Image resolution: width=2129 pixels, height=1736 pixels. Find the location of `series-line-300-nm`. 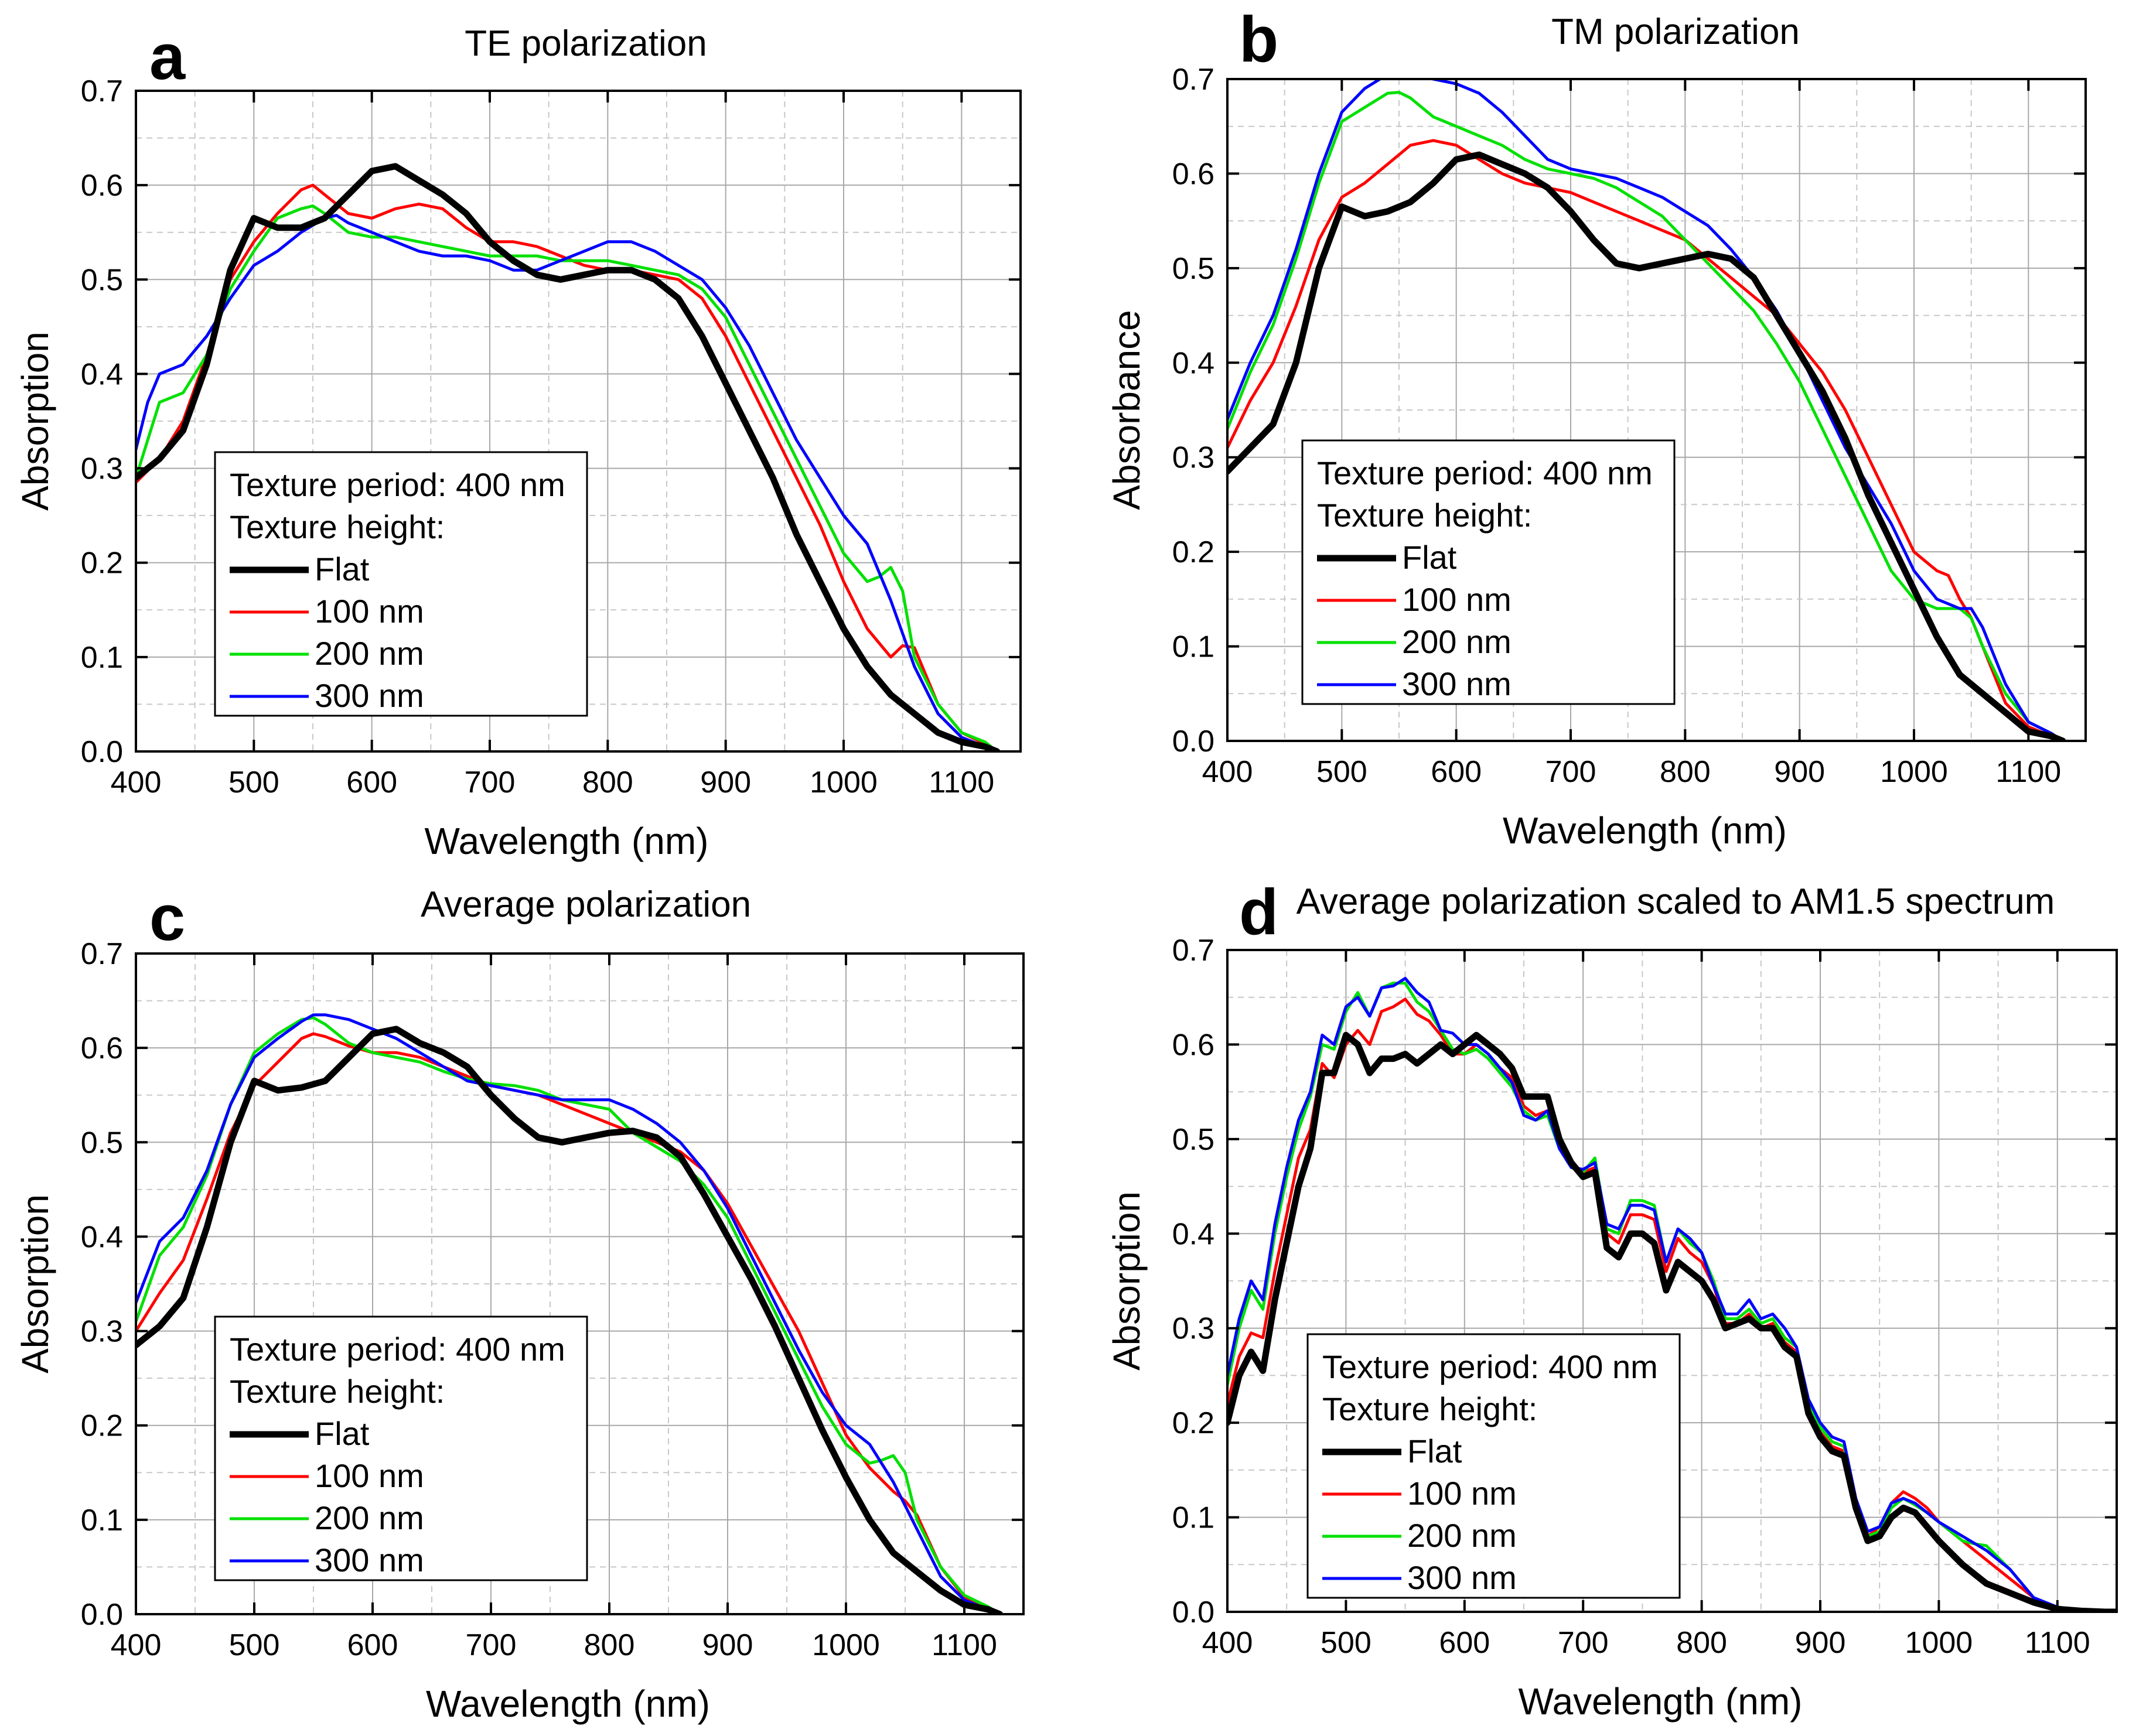

series-line-300-nm is located at coordinates (567, 482).